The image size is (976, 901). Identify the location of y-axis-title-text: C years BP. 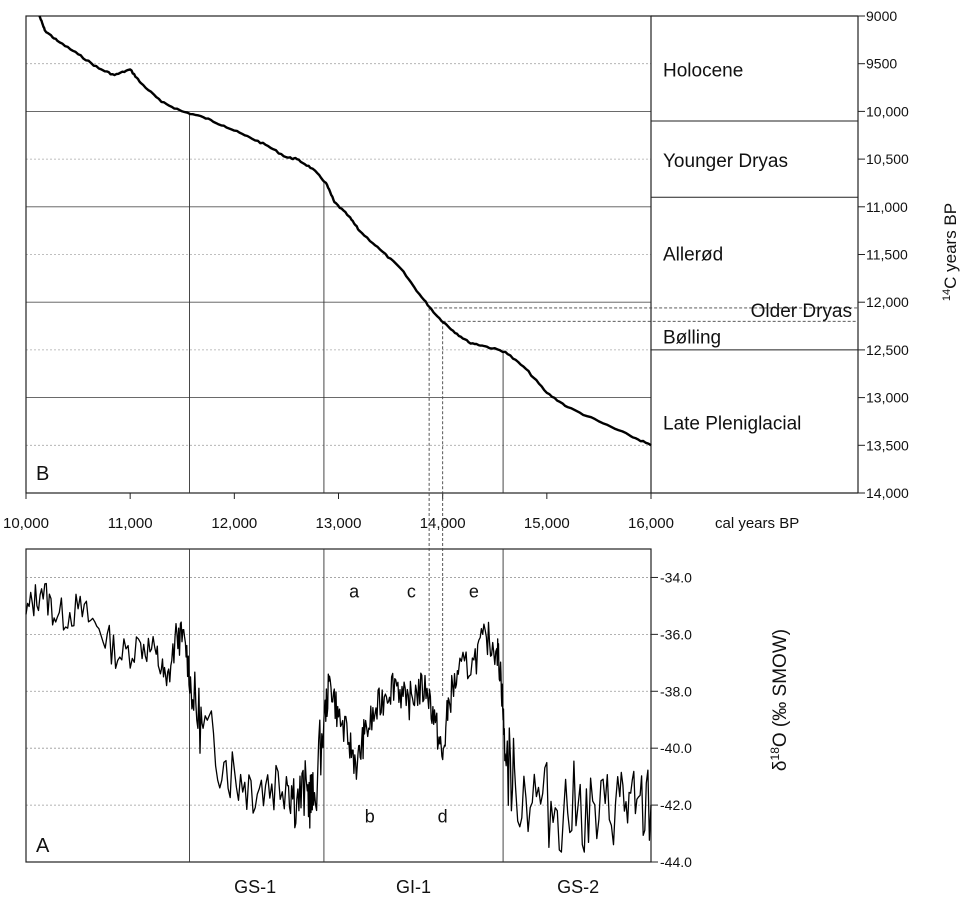
(950, 246).